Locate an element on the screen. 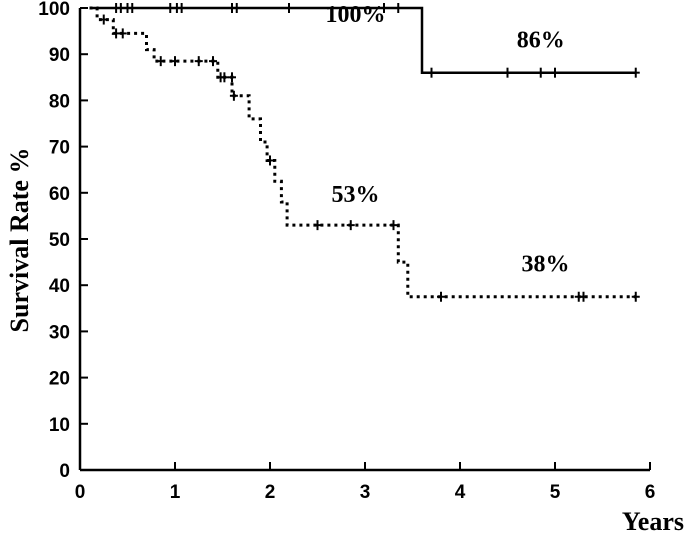 The height and width of the screenshot is (533, 687). x-tick-label: 6 is located at coordinates (650, 492).